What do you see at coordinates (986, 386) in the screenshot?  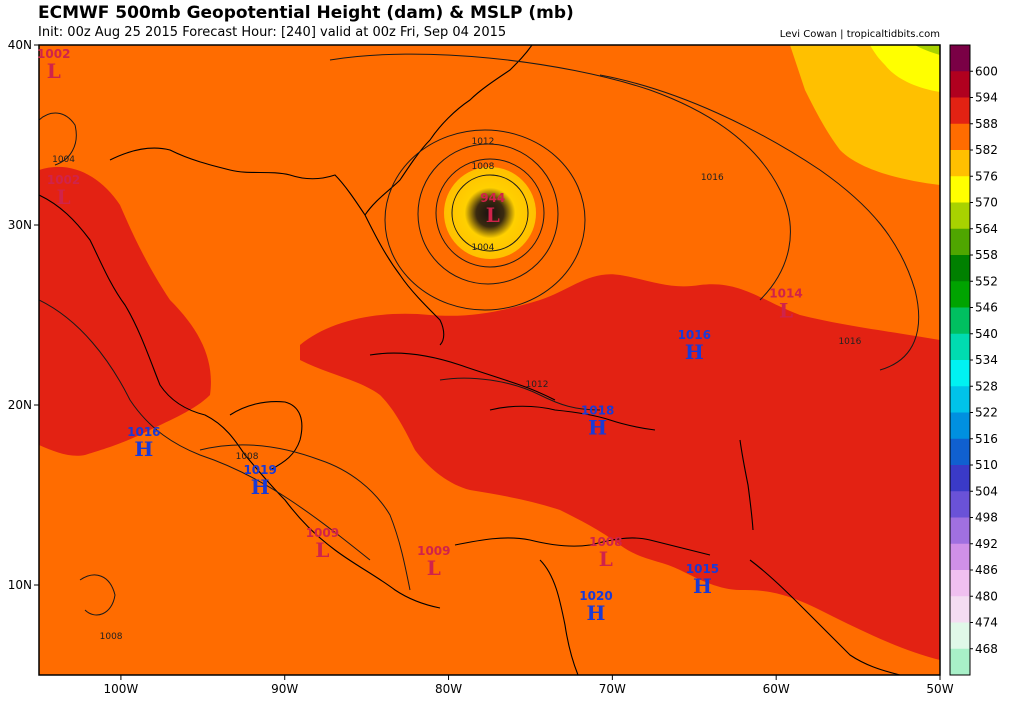 I see `colorbar-label: 528` at bounding box center [986, 386].